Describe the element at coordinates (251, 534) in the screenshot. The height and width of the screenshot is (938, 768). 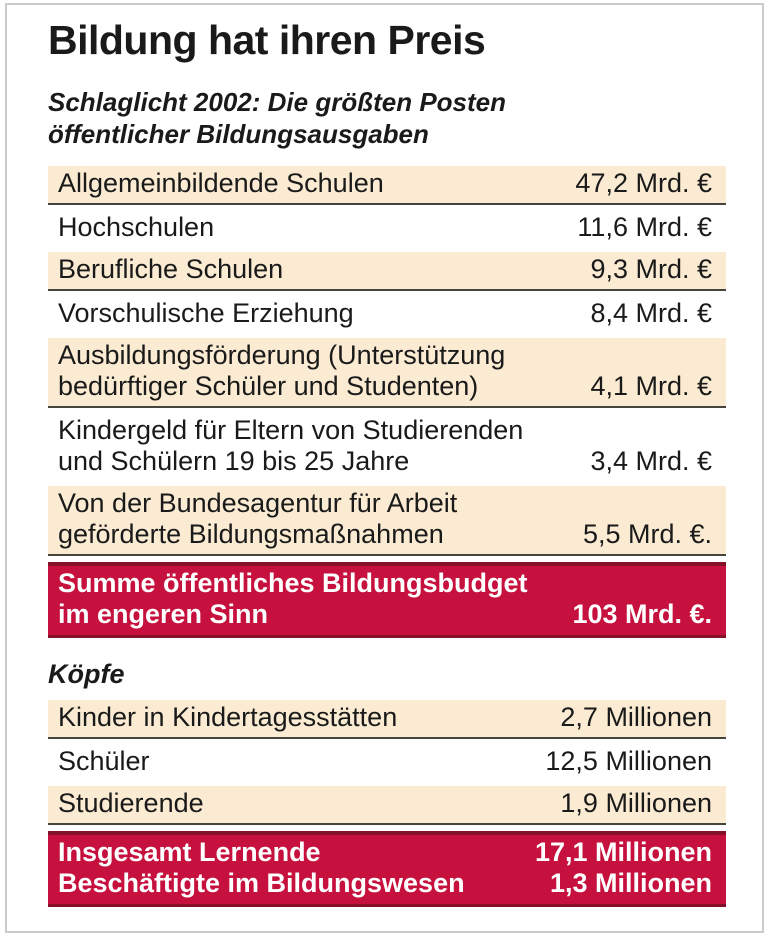
I see `row-label-line-2: geförderte Bildungsmaßnahmen` at that location.